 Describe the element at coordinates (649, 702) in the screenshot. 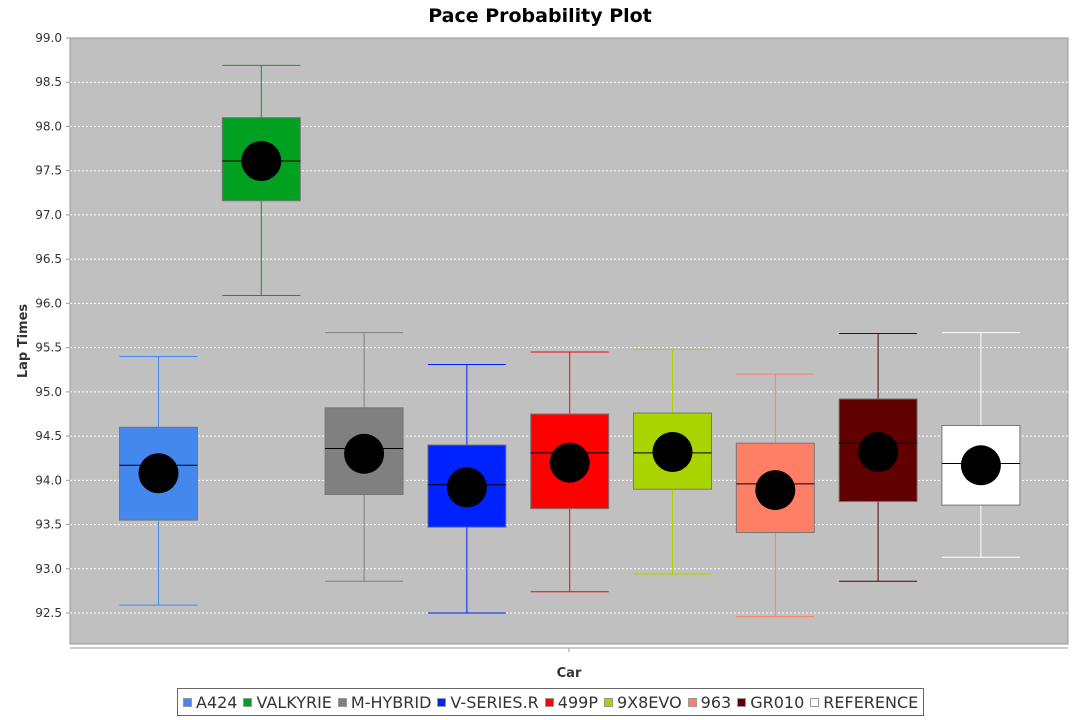

I see `legend-label: 9X8EVO` at that location.